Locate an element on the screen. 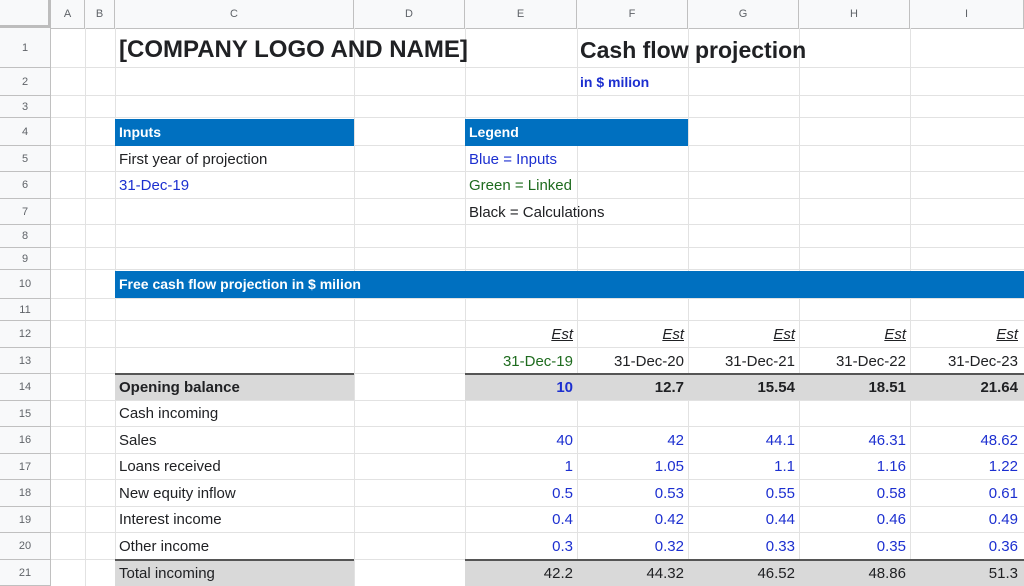 The height and width of the screenshot is (586, 1024). row-header-8: 8 is located at coordinates (25, 236).